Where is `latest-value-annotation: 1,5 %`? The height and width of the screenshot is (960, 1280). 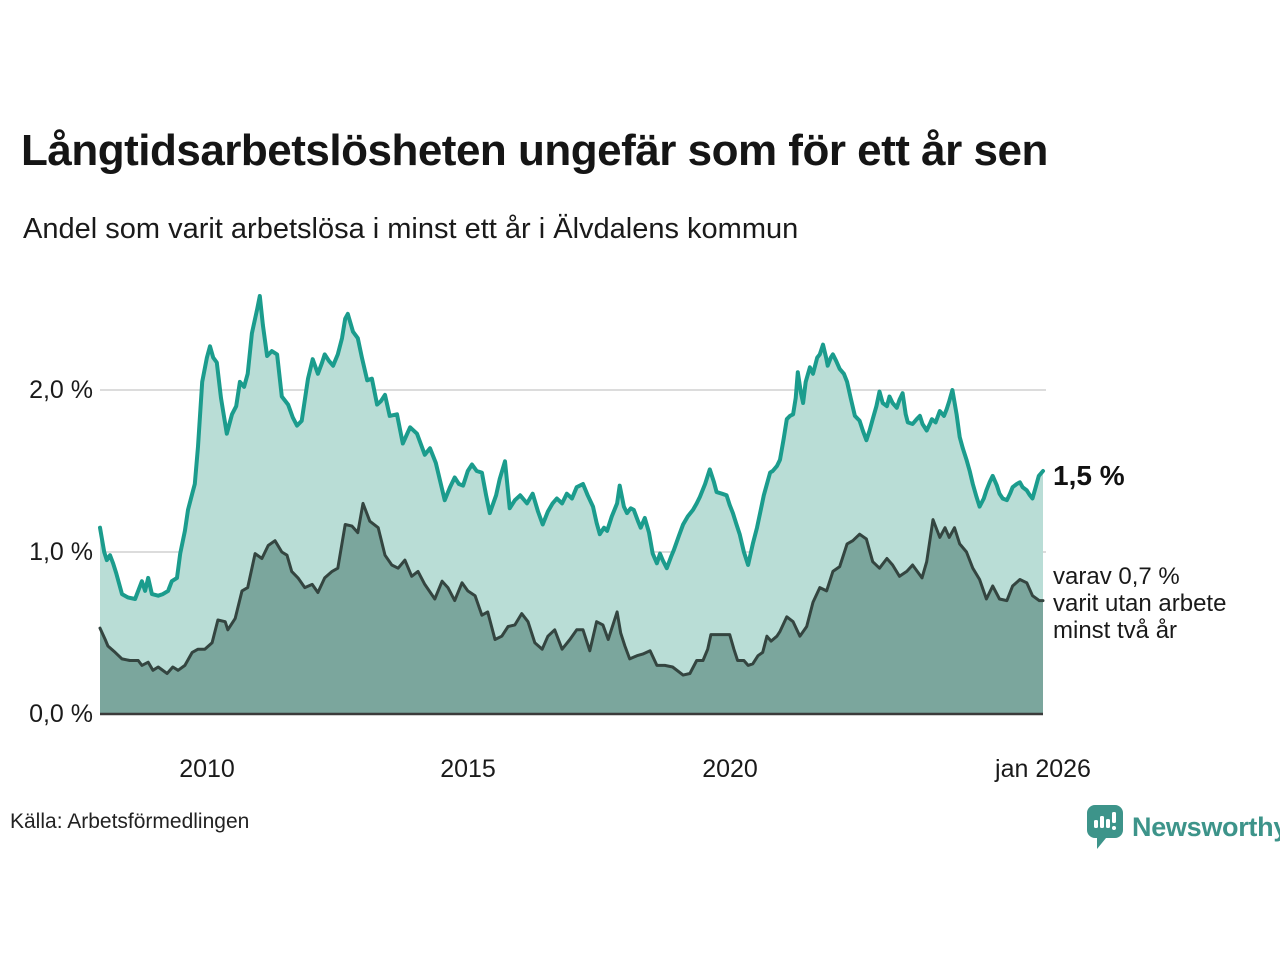
latest-value-annotation: 1,5 % is located at coordinates (1089, 475).